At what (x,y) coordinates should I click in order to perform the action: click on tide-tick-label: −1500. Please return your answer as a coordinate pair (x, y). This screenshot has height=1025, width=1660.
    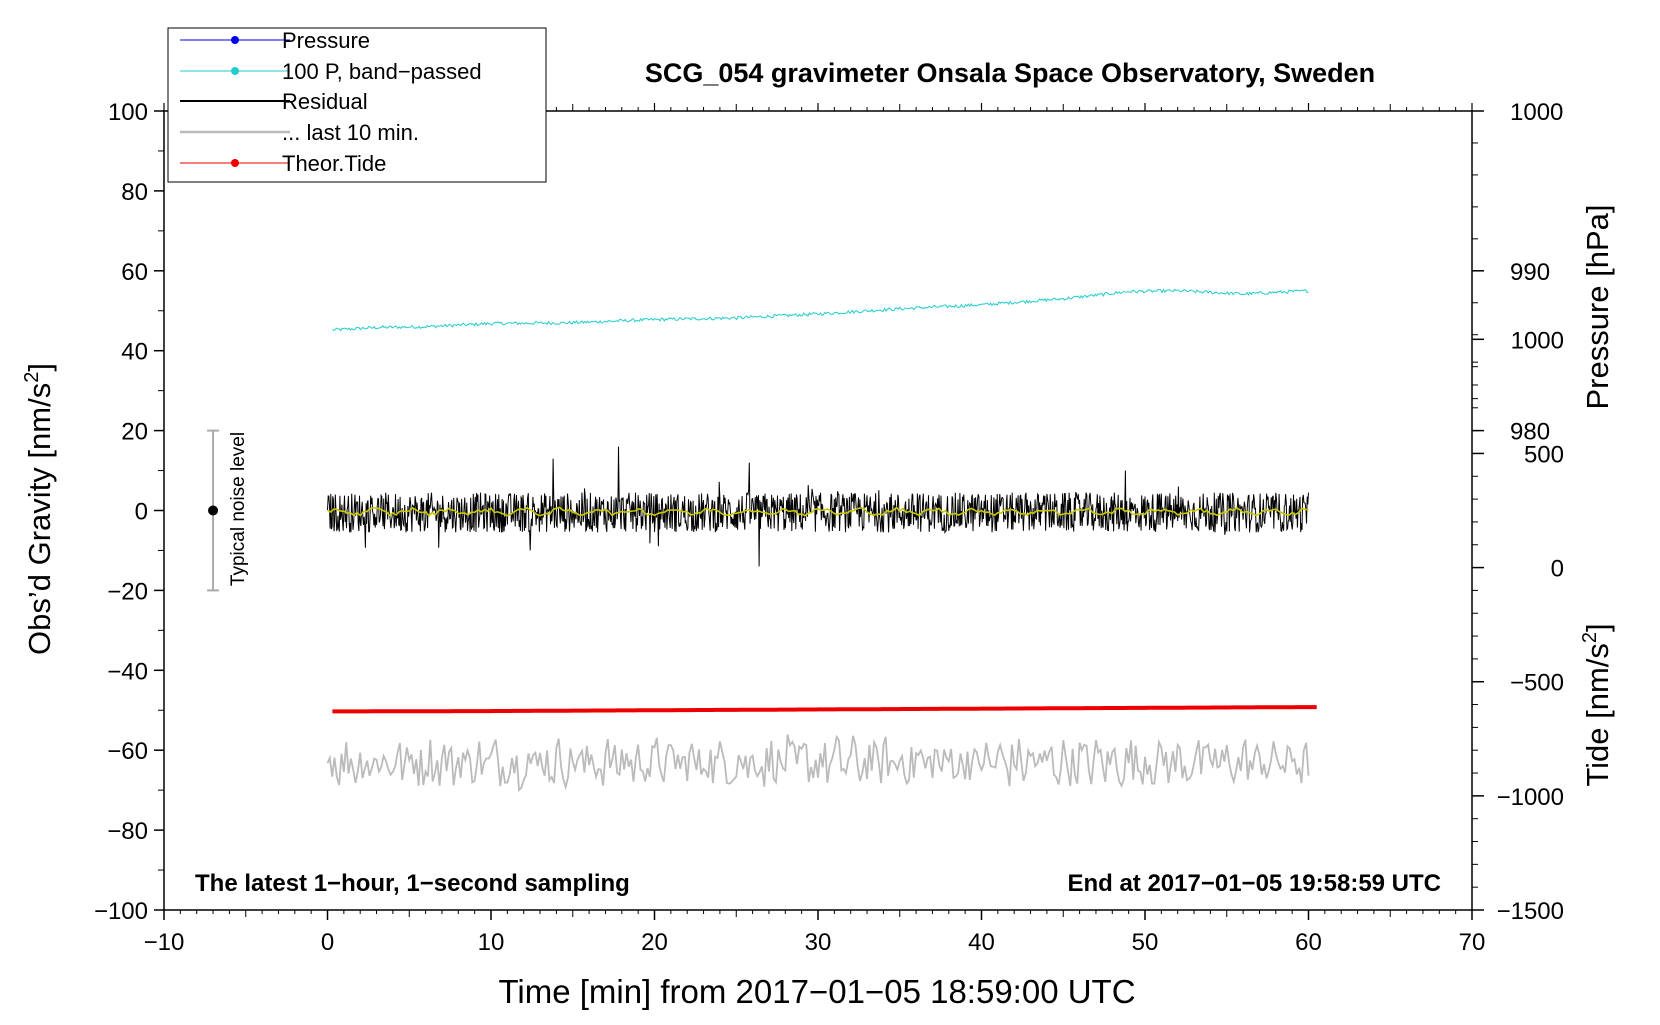
    Looking at the image, I should click on (1530, 911).